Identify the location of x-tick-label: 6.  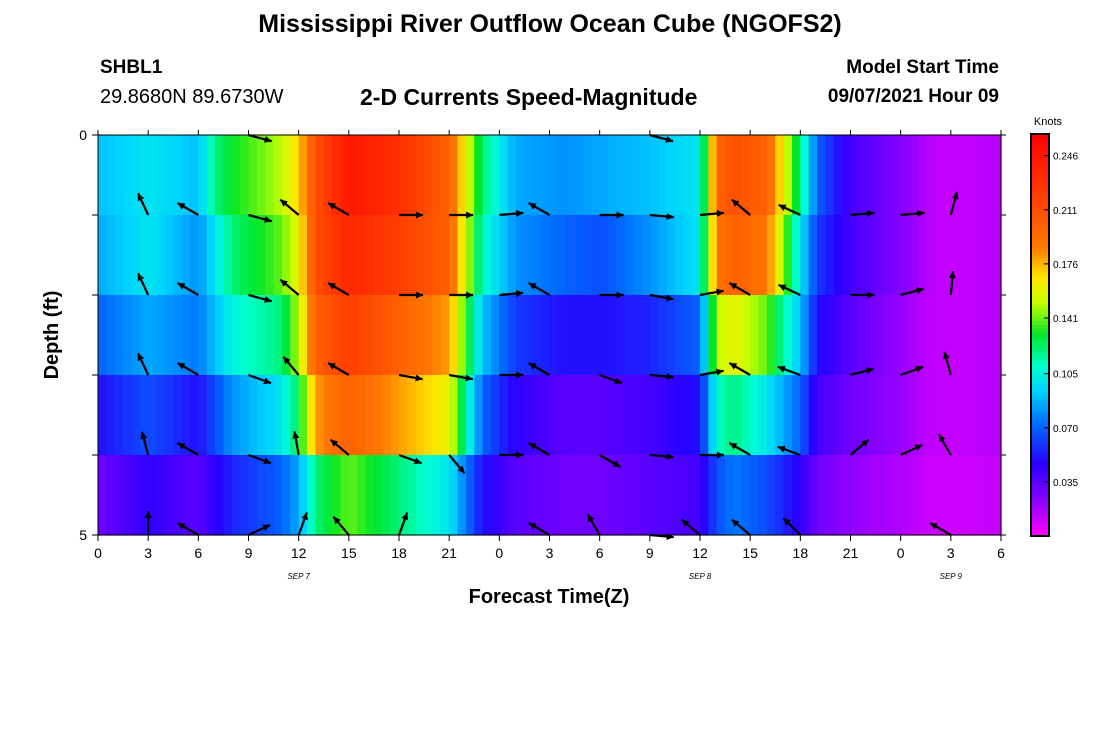
(600, 553).